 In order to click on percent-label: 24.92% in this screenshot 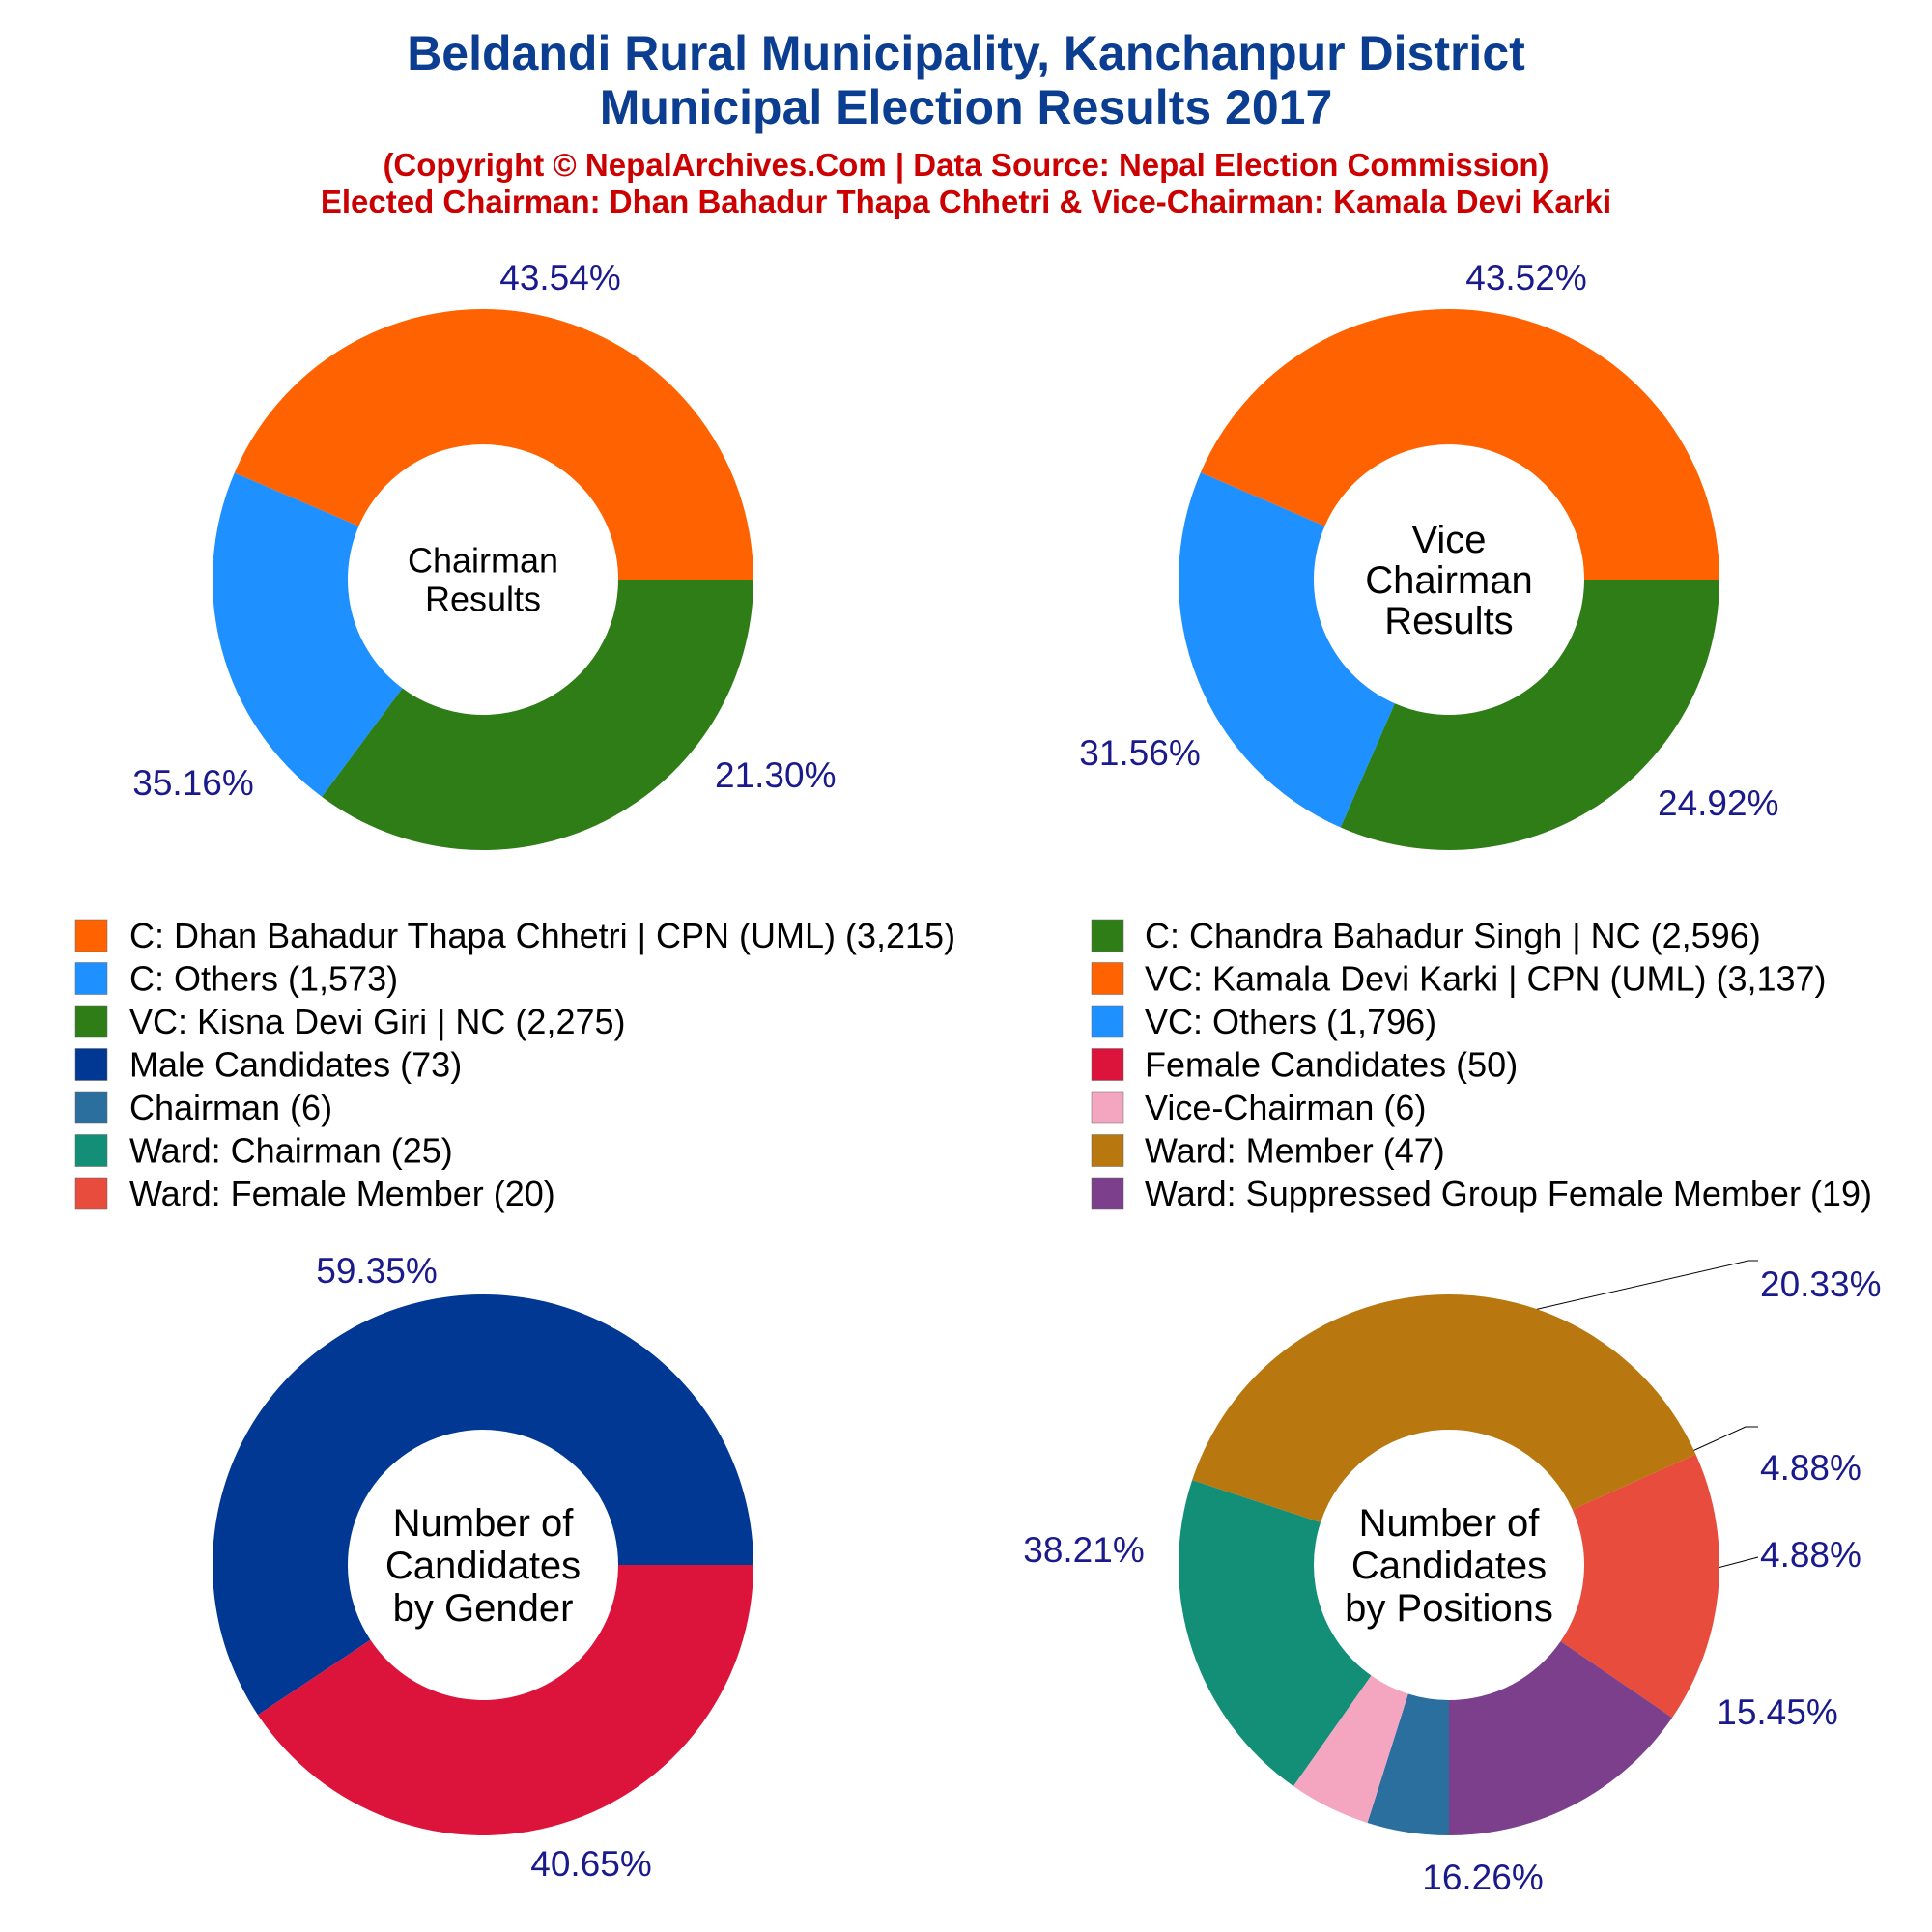, I will do `click(1718, 803)`.